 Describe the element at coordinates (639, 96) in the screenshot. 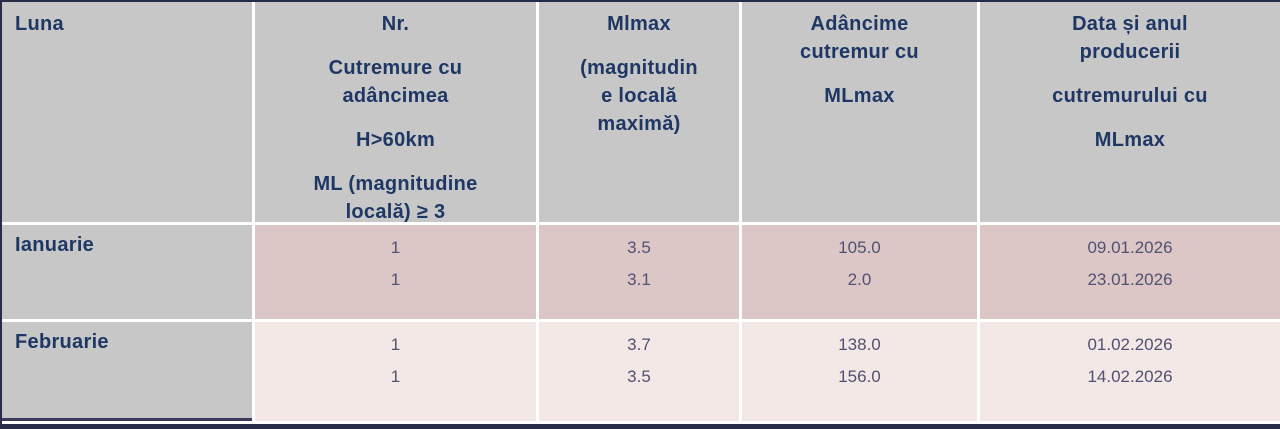

I see `header-line: e locală` at that location.